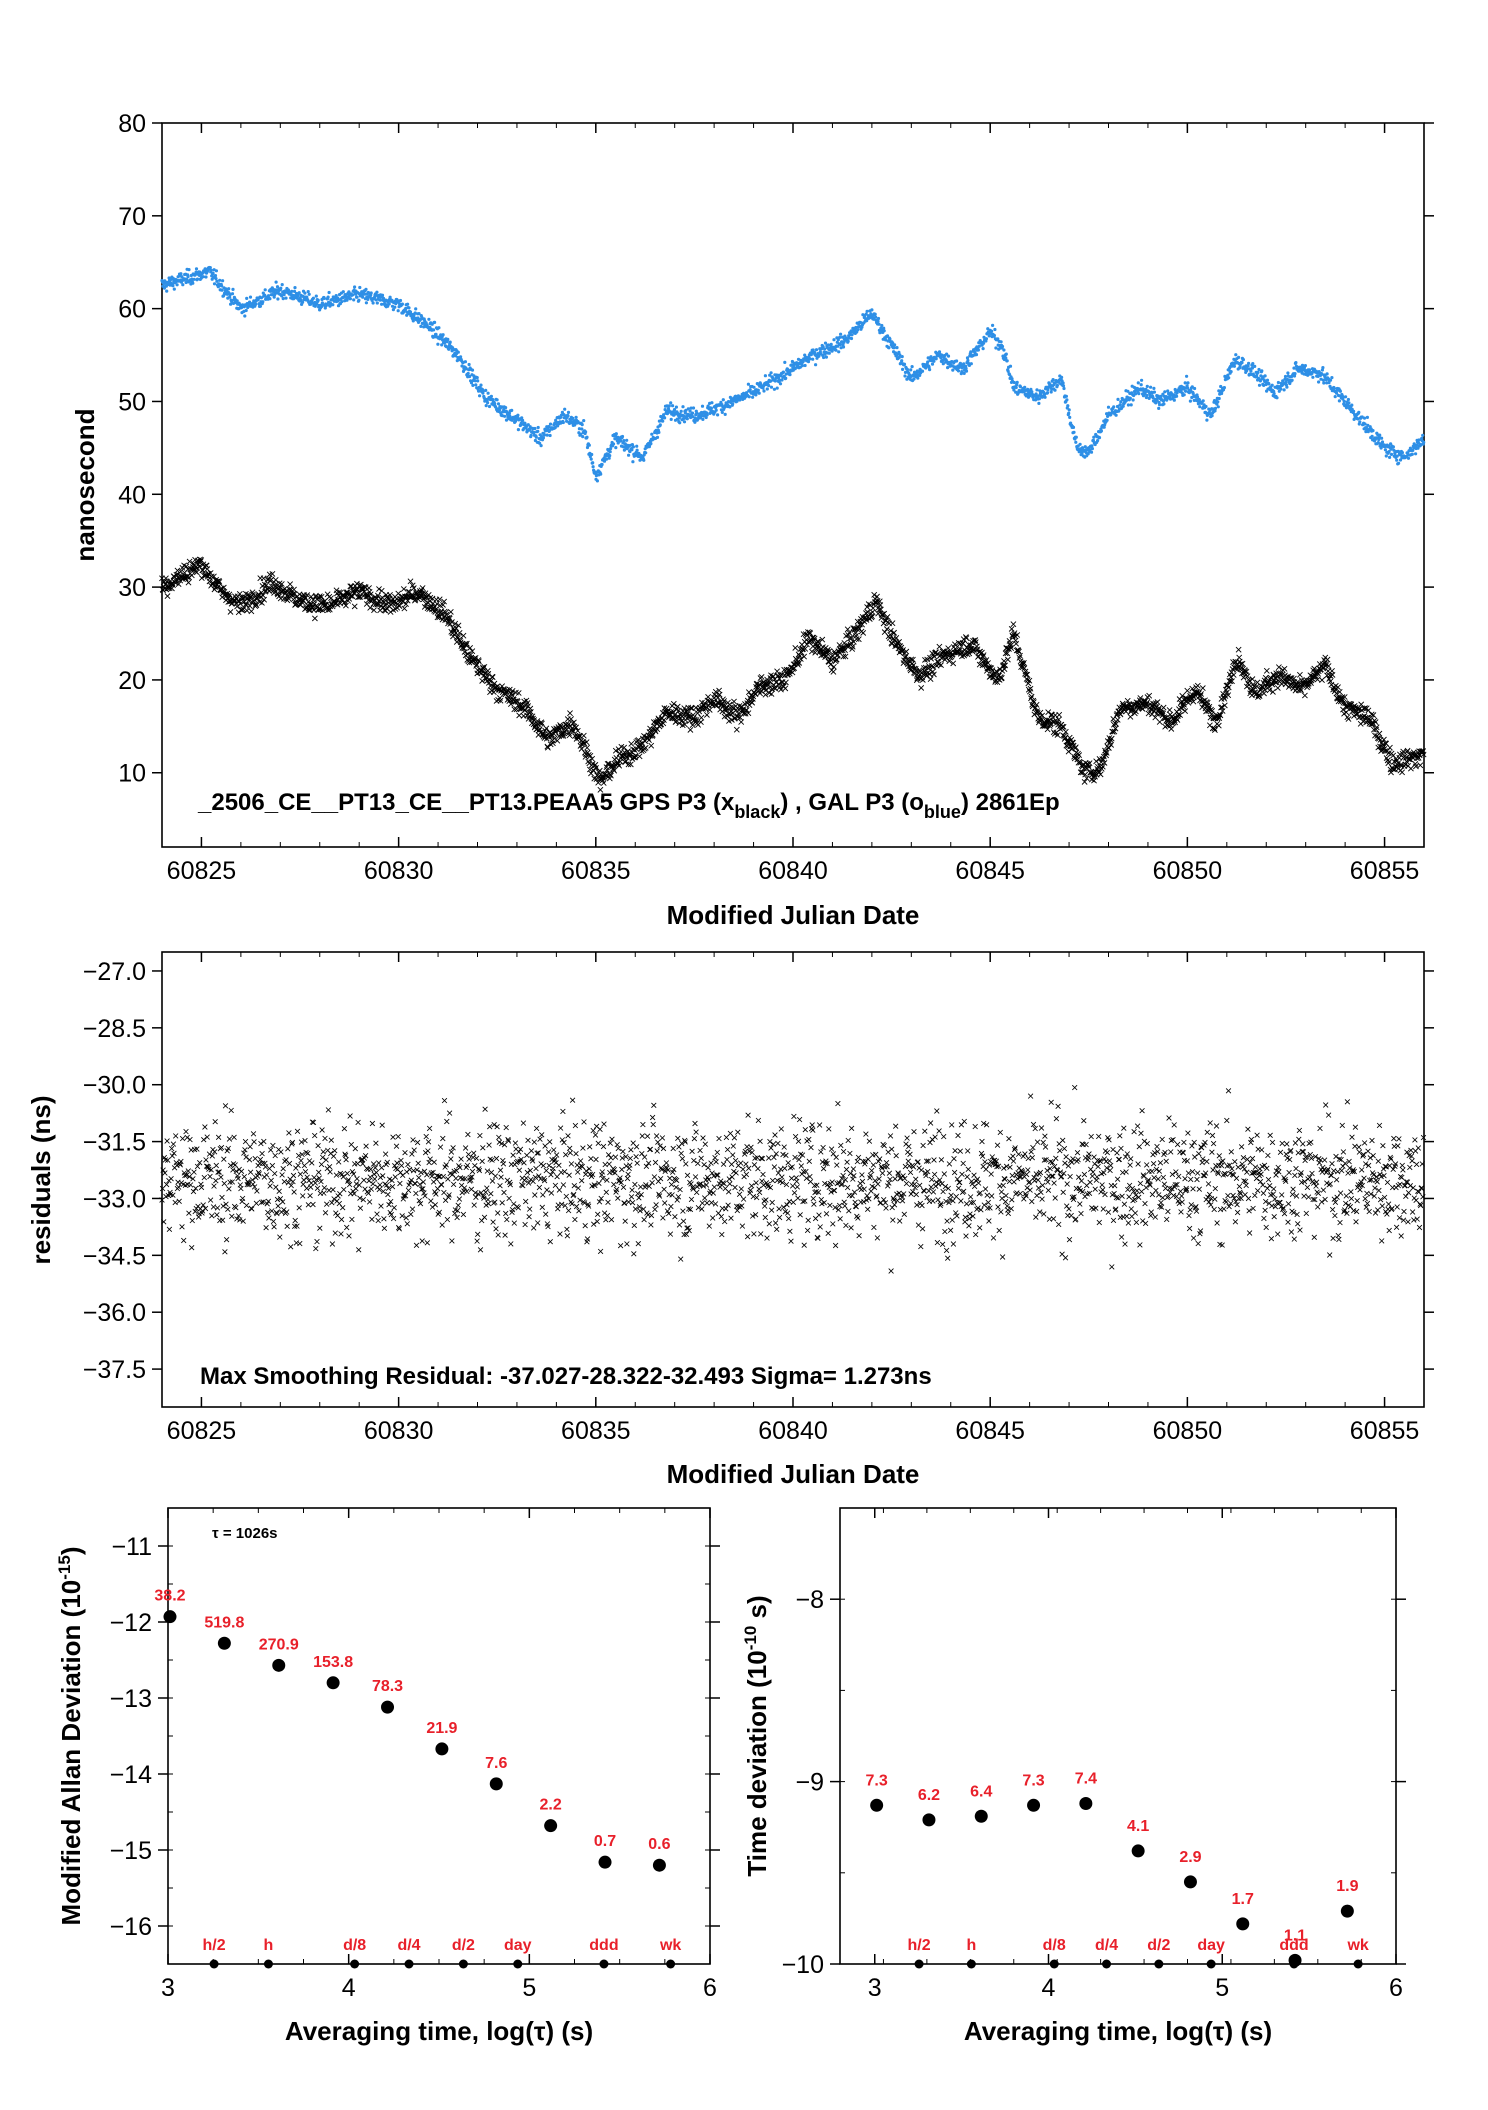 This screenshot has height=2110, width=1488. What do you see at coordinates (1385, 871) in the screenshot?
I see `x-tick-label: 60855` at bounding box center [1385, 871].